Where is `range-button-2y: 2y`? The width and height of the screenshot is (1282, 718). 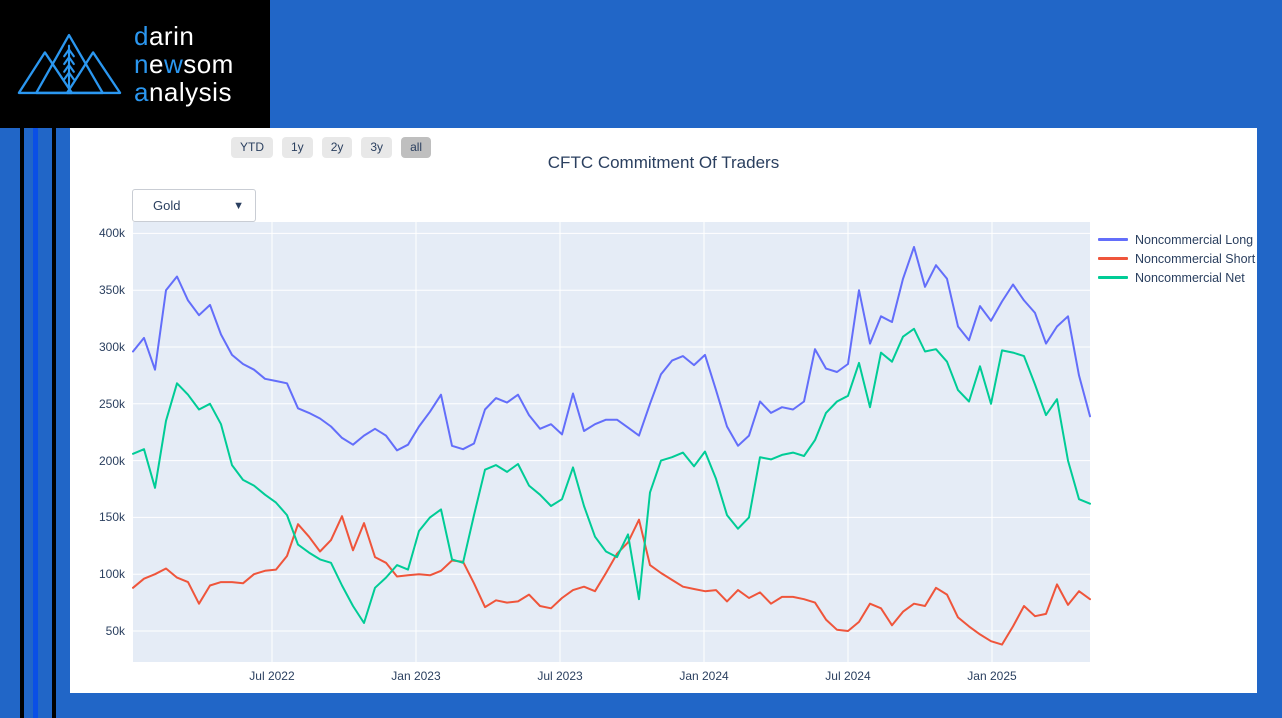
range-button-2y: 2y is located at coordinates (337, 147).